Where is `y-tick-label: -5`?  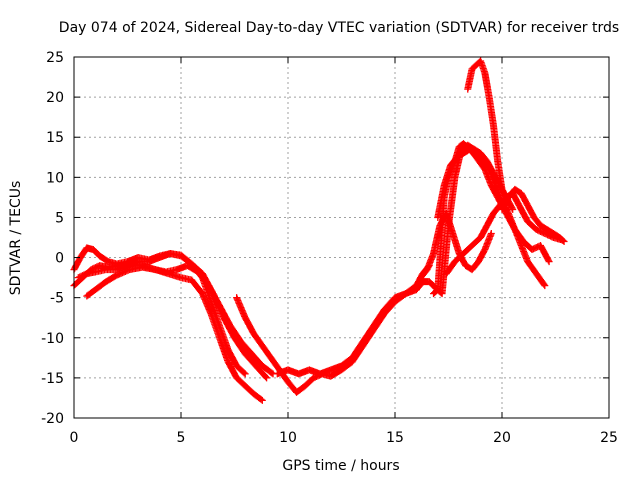 y-tick-label: -5 is located at coordinates (57, 299).